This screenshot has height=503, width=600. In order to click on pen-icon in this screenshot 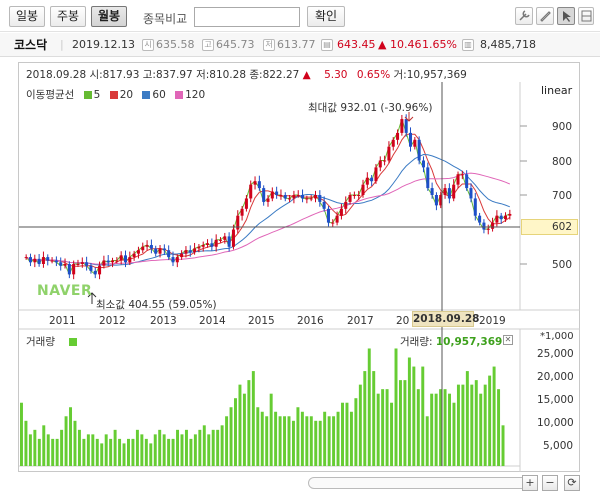, I will do `click(545, 16)`.